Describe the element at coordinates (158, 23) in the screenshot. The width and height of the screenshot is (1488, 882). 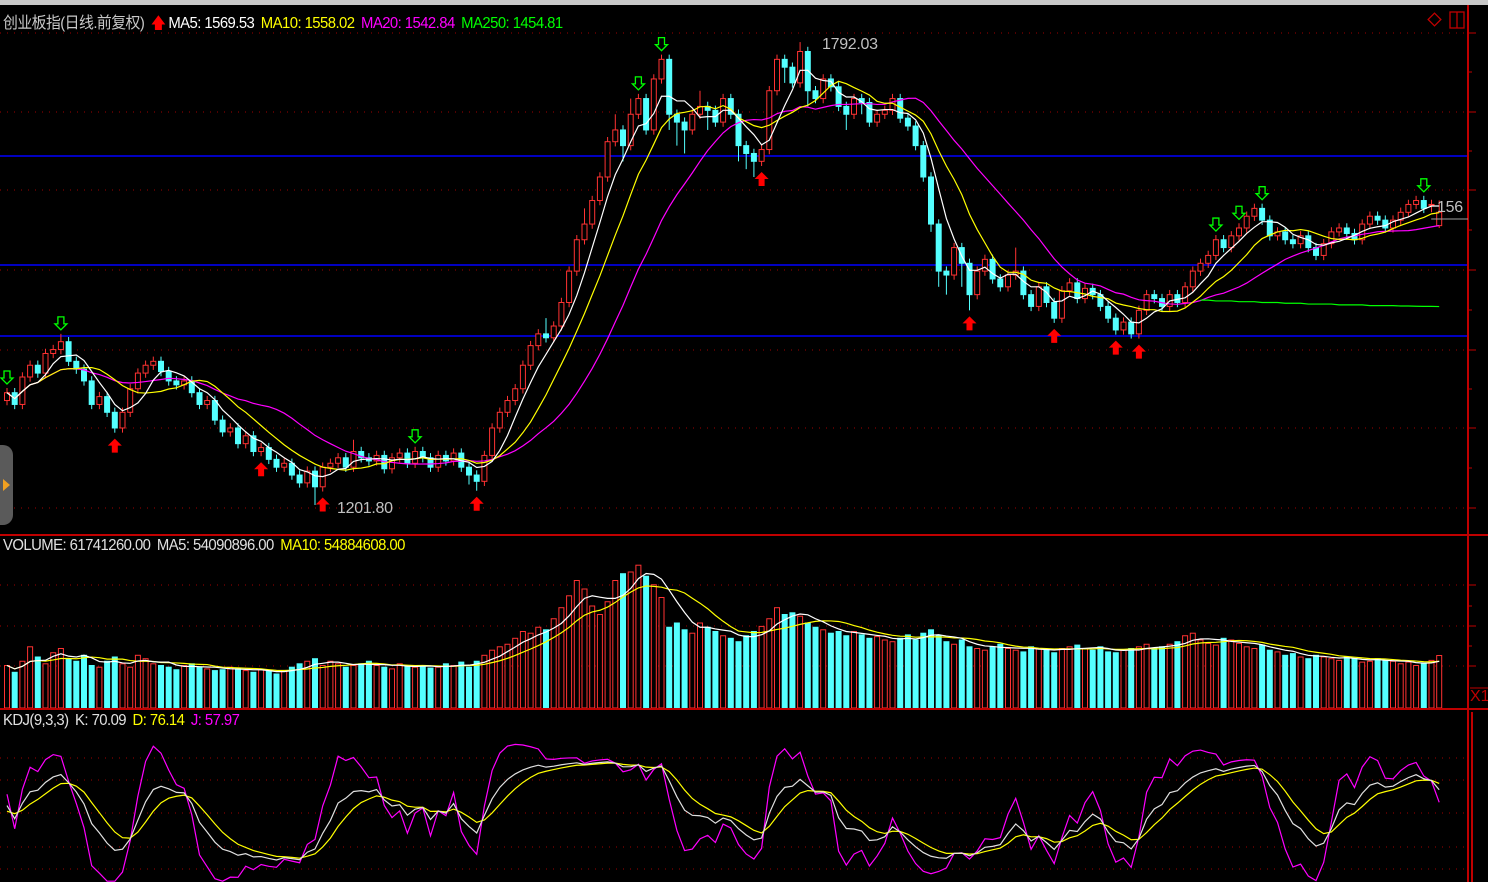
I see `up-arrow-icon: 🡅` at that location.